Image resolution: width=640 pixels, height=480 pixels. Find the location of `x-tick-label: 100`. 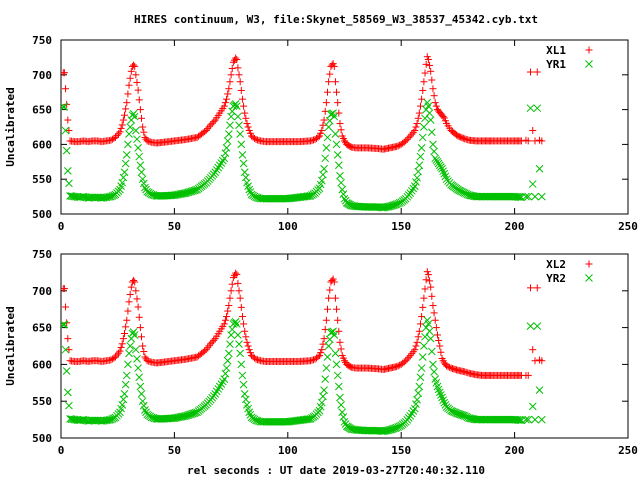

x-tick-label: 100 is located at coordinates (288, 450).